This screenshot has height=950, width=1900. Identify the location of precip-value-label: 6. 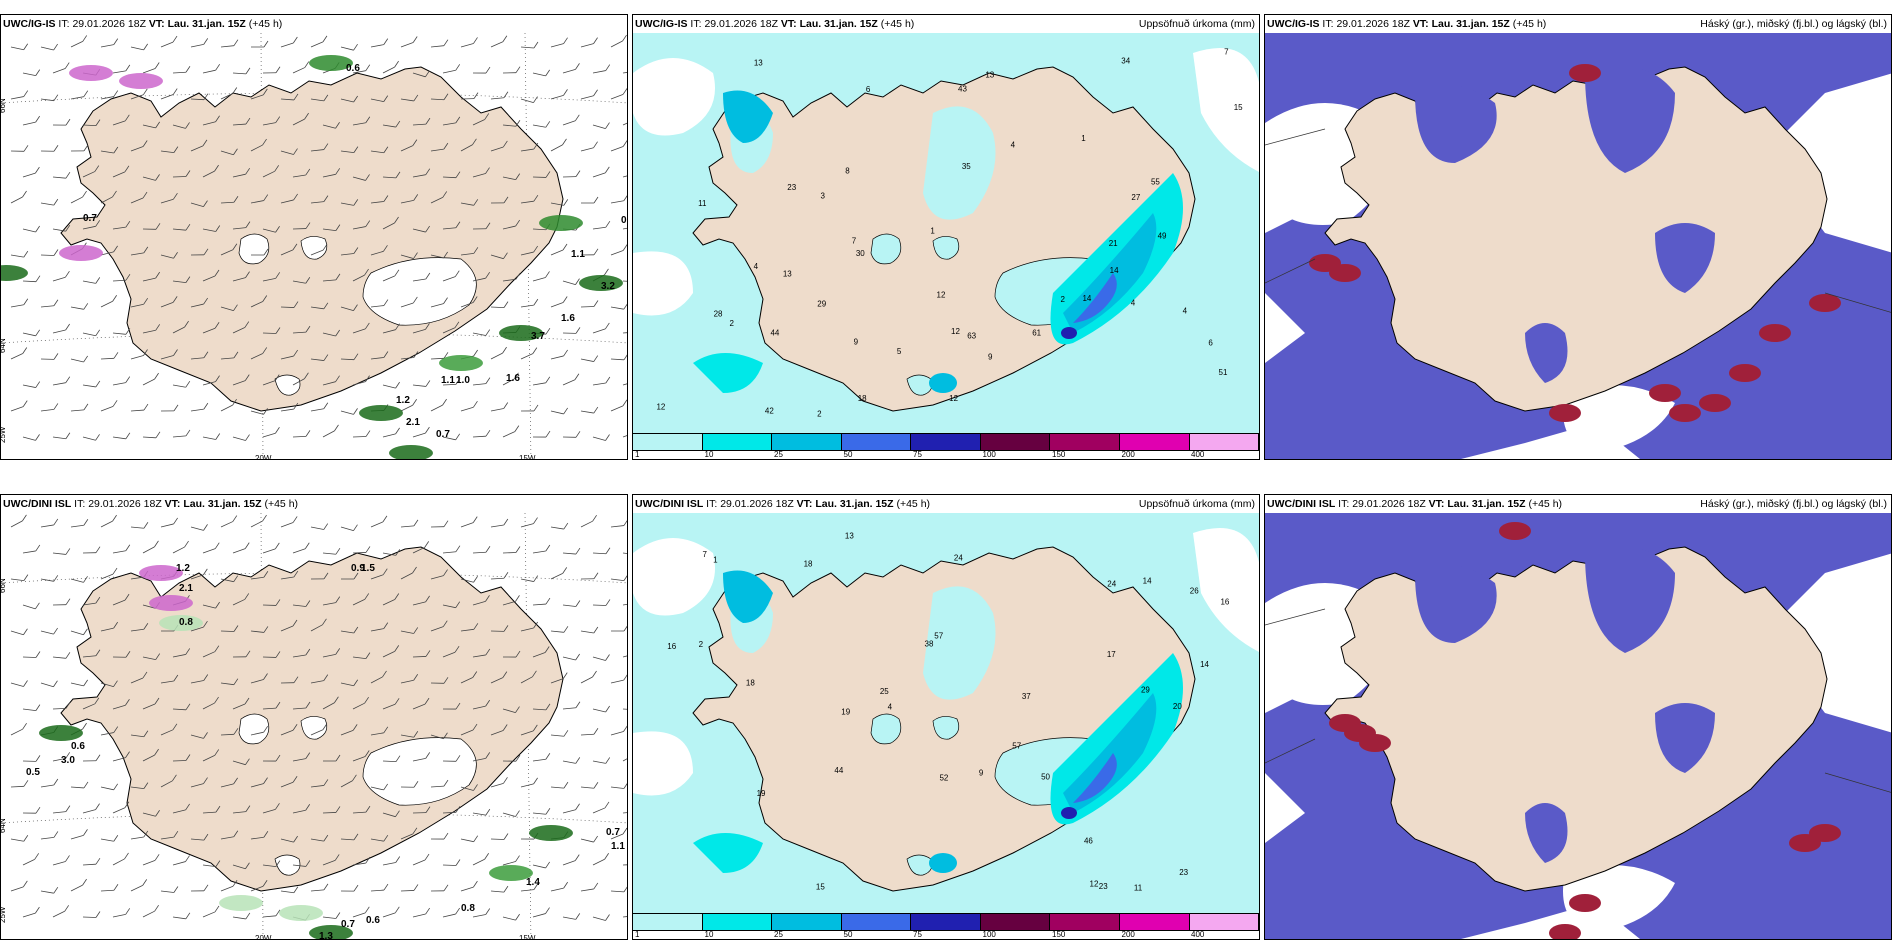
(1210, 343).